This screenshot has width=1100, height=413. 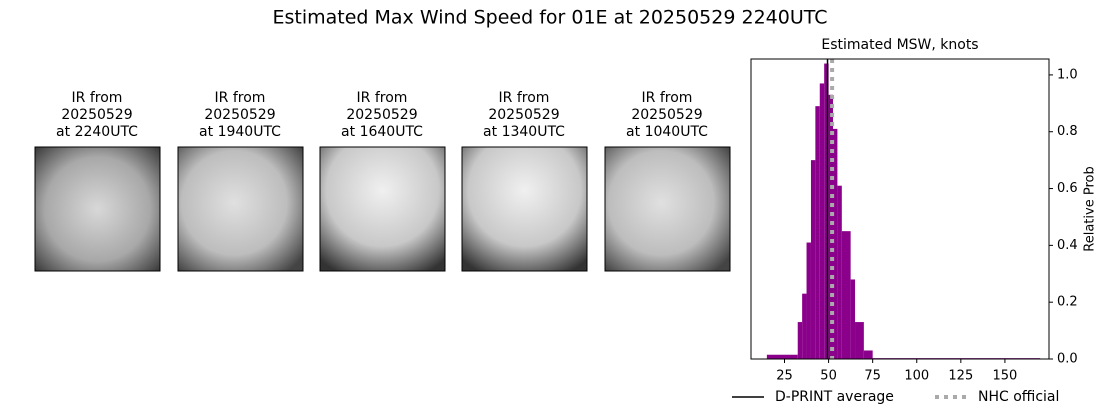 What do you see at coordinates (828, 376) in the screenshot?
I see `x-tick-label: 50` at bounding box center [828, 376].